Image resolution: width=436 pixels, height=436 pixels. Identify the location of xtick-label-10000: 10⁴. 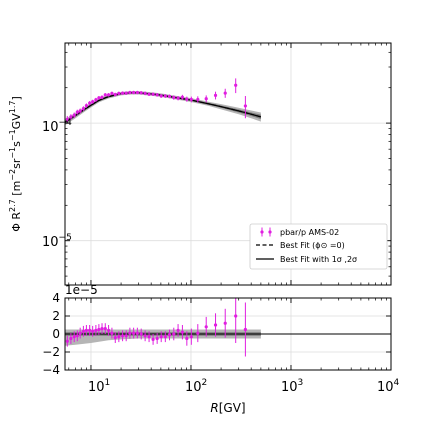
(388, 386).